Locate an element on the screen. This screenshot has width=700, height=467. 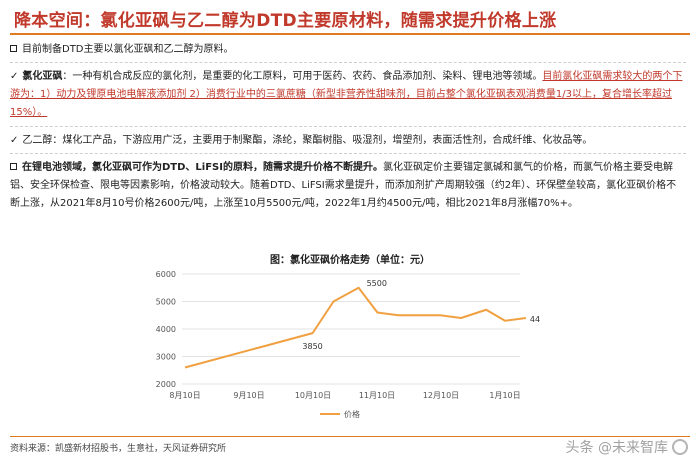
watermark-text: 头条 @未来智库 is located at coordinates (616, 448).